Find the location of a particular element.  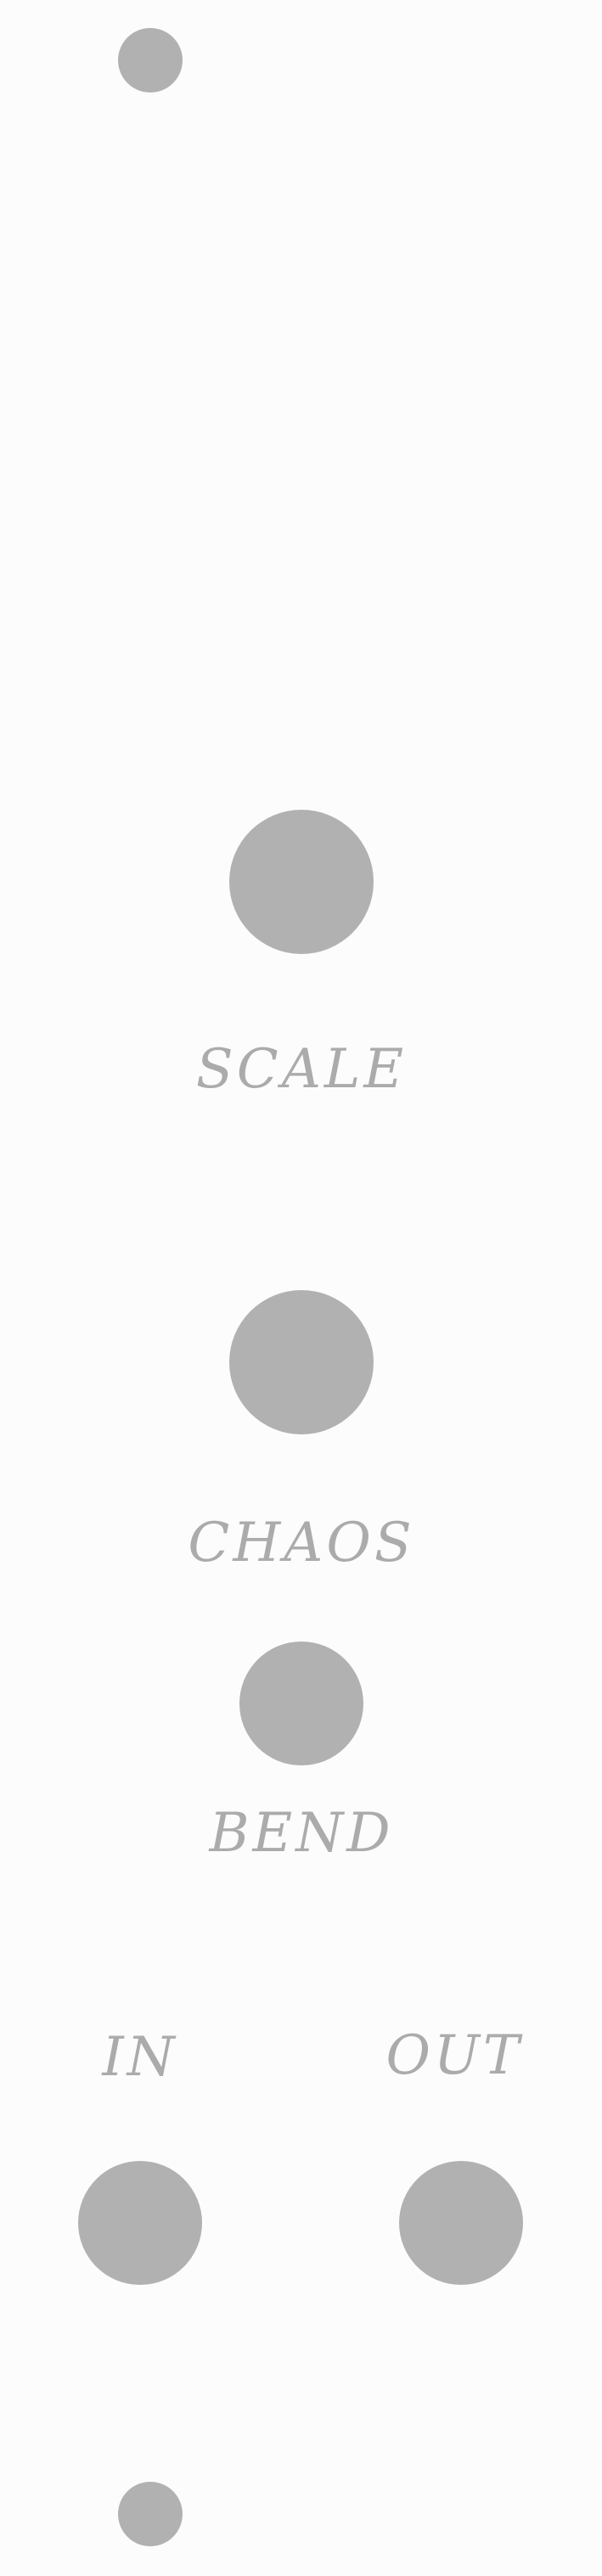

scale-label: SCALE is located at coordinates (301, 1069).